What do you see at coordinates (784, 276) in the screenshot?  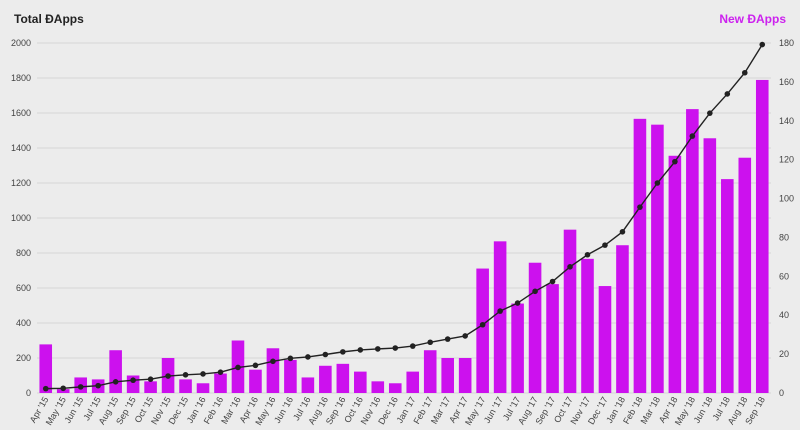 I see `right-tick-label: 60` at bounding box center [784, 276].